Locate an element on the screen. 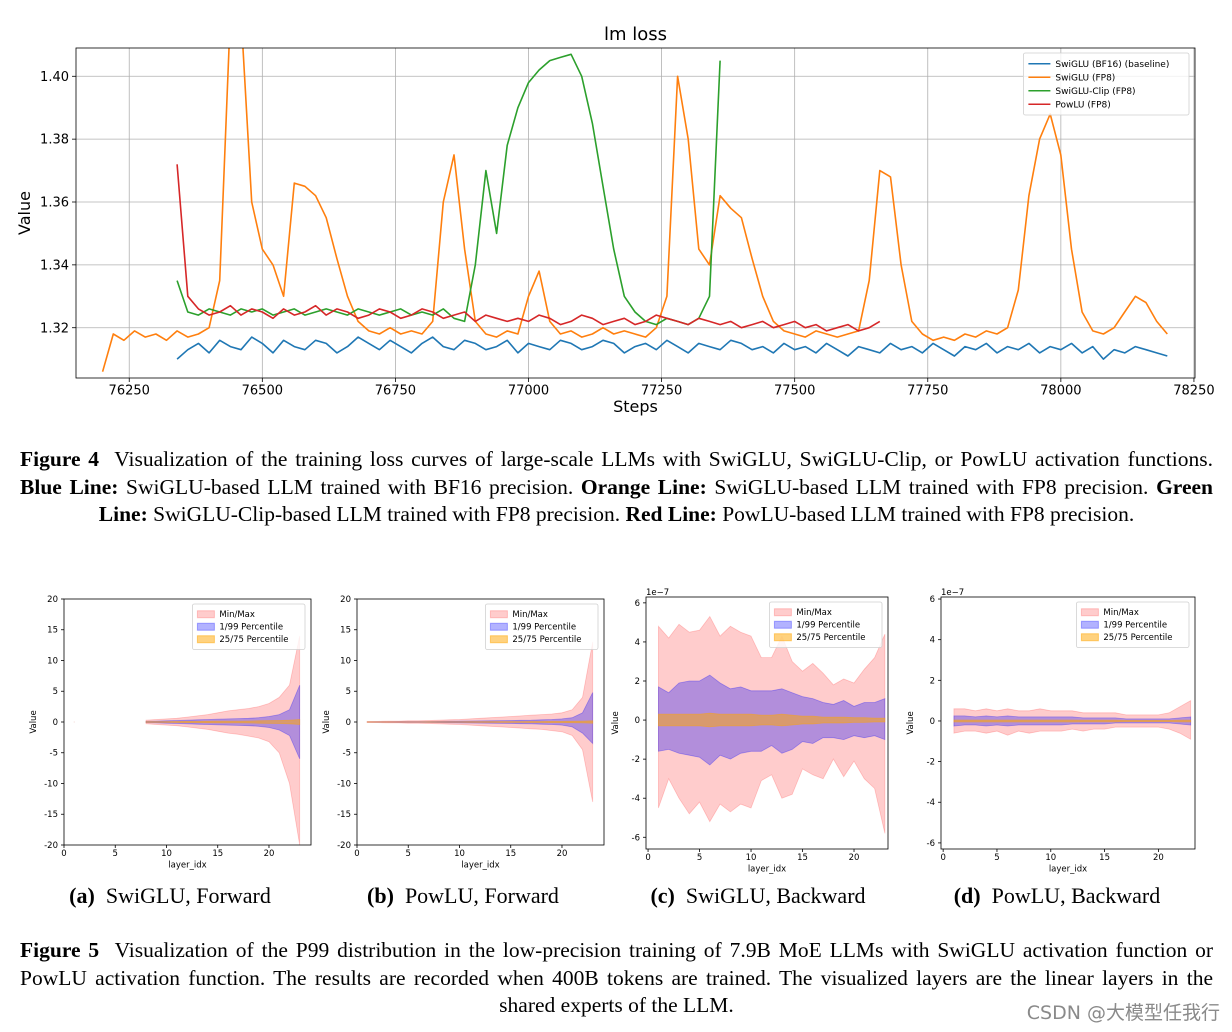 This screenshot has height=1032, width=1232. caption-run: Blue Line: is located at coordinates (69, 486).